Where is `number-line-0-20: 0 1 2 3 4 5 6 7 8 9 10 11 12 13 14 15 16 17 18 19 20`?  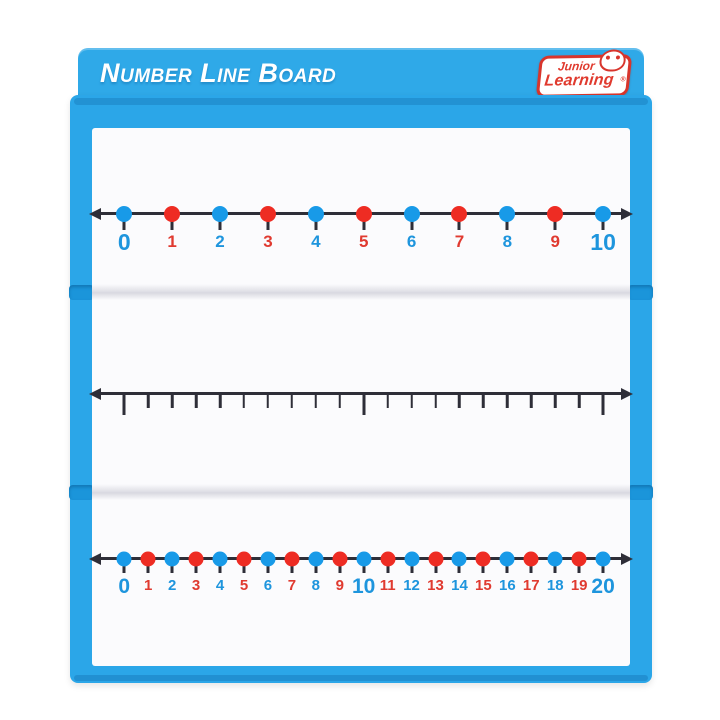
number-line-0-20: 0 1 2 3 4 5 6 7 8 9 10 11 12 13 14 15 16 17 18 19 20 is located at coordinates (361, 590).